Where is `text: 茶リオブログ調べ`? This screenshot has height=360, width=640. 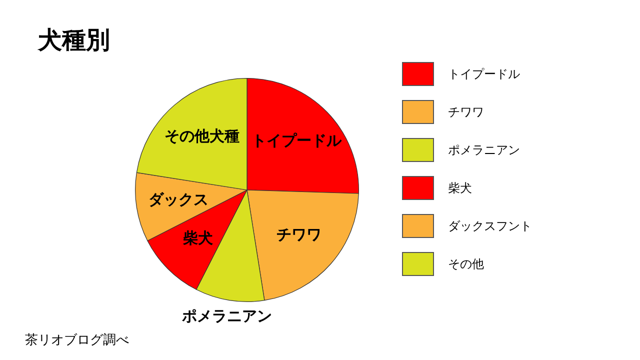 text: 茶リオブログ調べ is located at coordinates (77, 340).